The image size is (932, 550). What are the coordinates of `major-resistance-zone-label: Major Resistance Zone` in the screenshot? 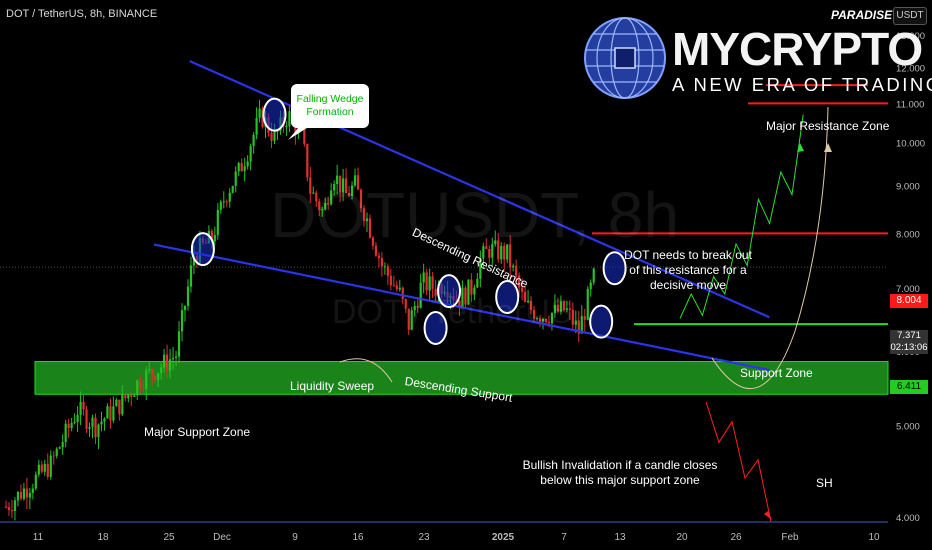 It's located at (828, 126).